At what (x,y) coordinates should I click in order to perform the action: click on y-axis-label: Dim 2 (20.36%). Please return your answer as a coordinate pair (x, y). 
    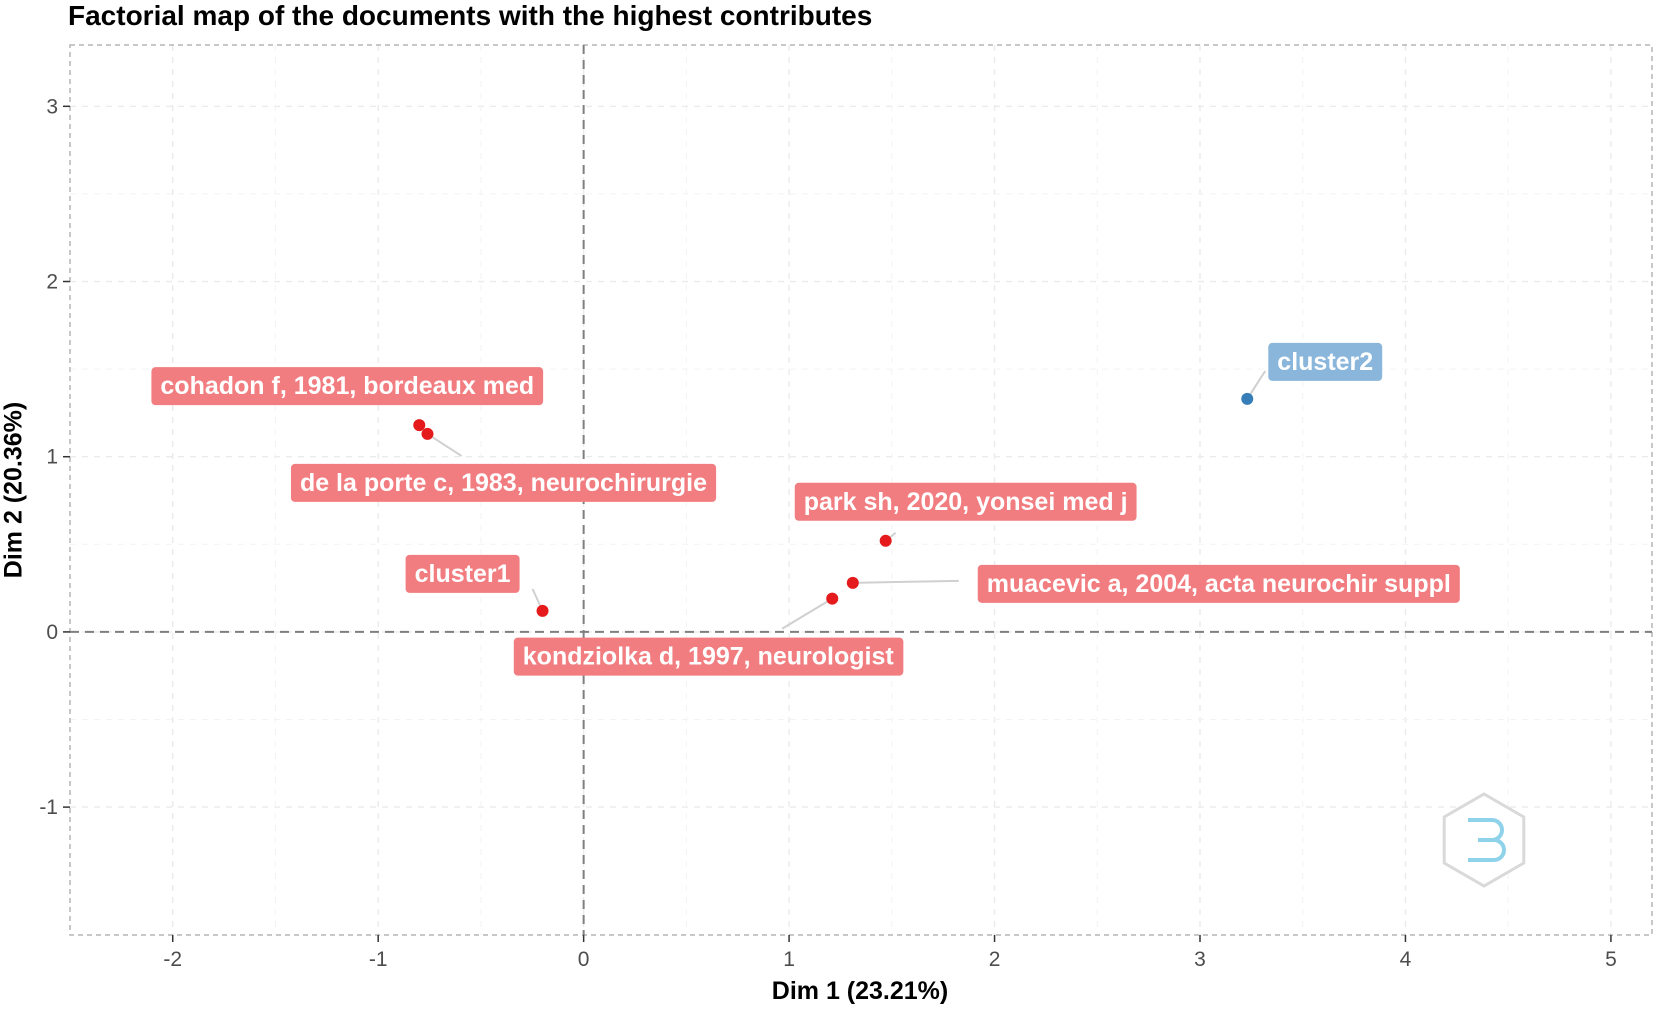
    Looking at the image, I should click on (14, 490).